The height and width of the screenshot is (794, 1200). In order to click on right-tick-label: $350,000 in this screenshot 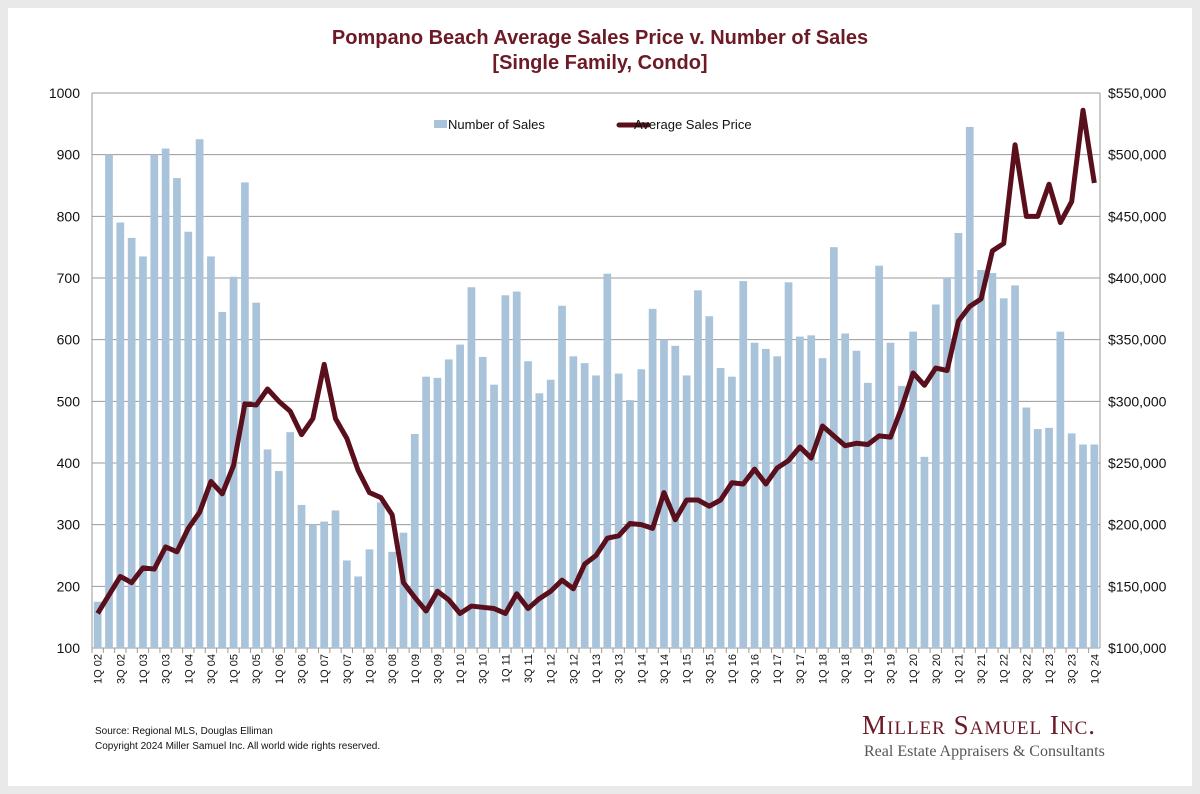, I will do `click(1137, 340)`.